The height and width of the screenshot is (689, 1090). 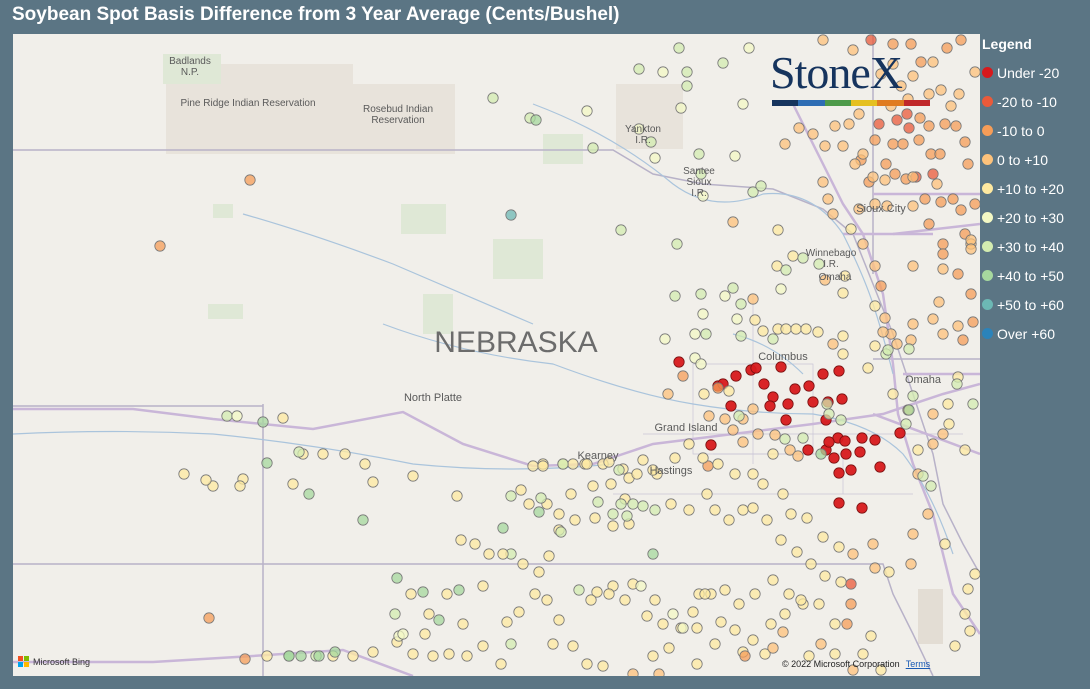 I want to click on legend-item: -10 to 0, so click(x=1035, y=130).